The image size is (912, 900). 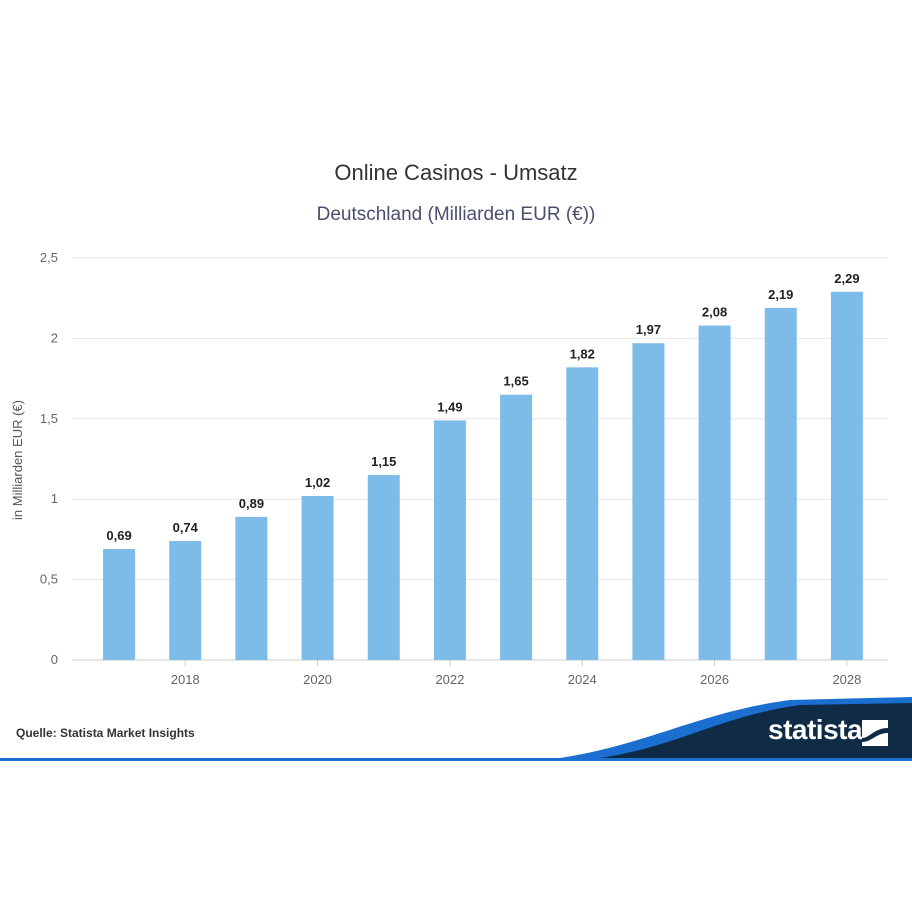 I want to click on y-tick-label: 1, so click(x=54, y=498).